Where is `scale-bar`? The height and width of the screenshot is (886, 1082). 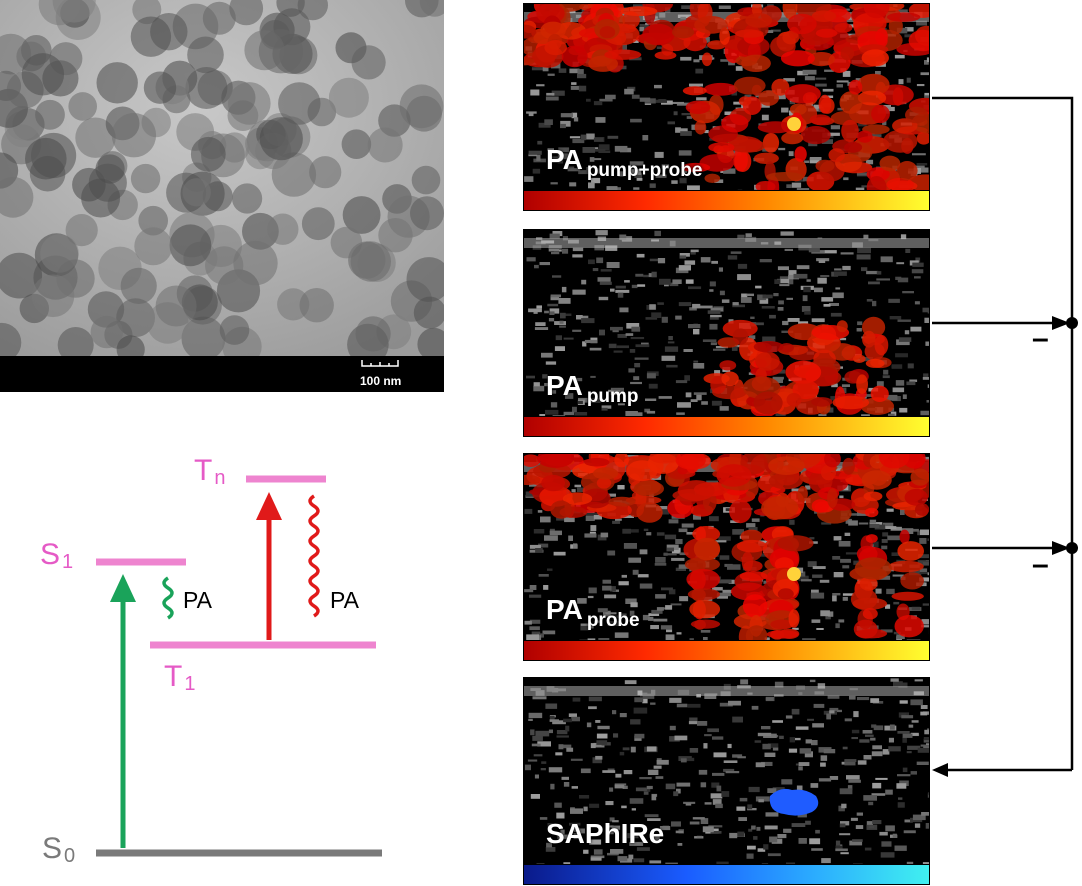 scale-bar is located at coordinates (380, 363).